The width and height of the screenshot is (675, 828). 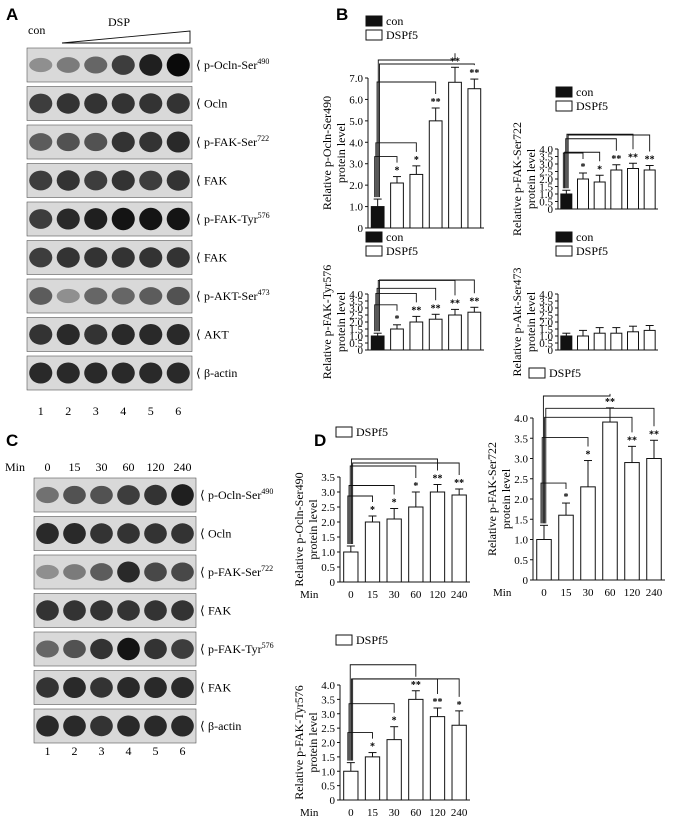 What do you see at coordinates (394, 721) in the screenshot?
I see `significance-mark: *` at bounding box center [394, 721].